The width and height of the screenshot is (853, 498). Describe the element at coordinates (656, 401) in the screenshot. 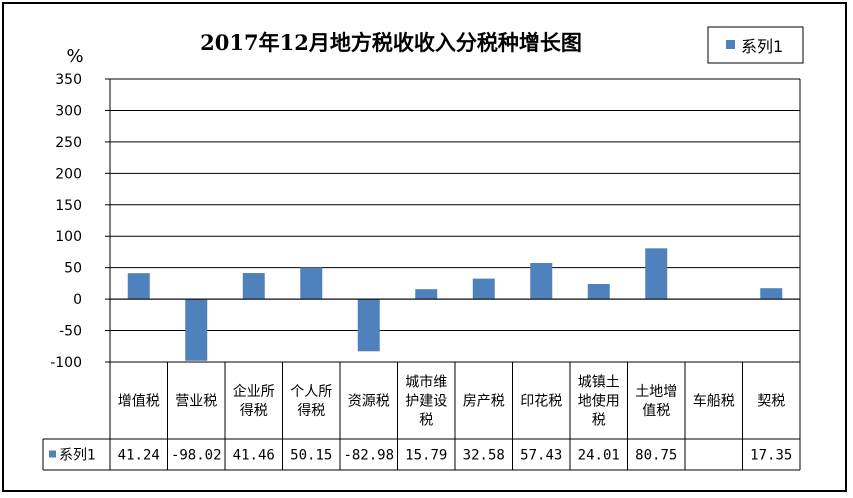

I see `category-label: 土地增值税` at that location.